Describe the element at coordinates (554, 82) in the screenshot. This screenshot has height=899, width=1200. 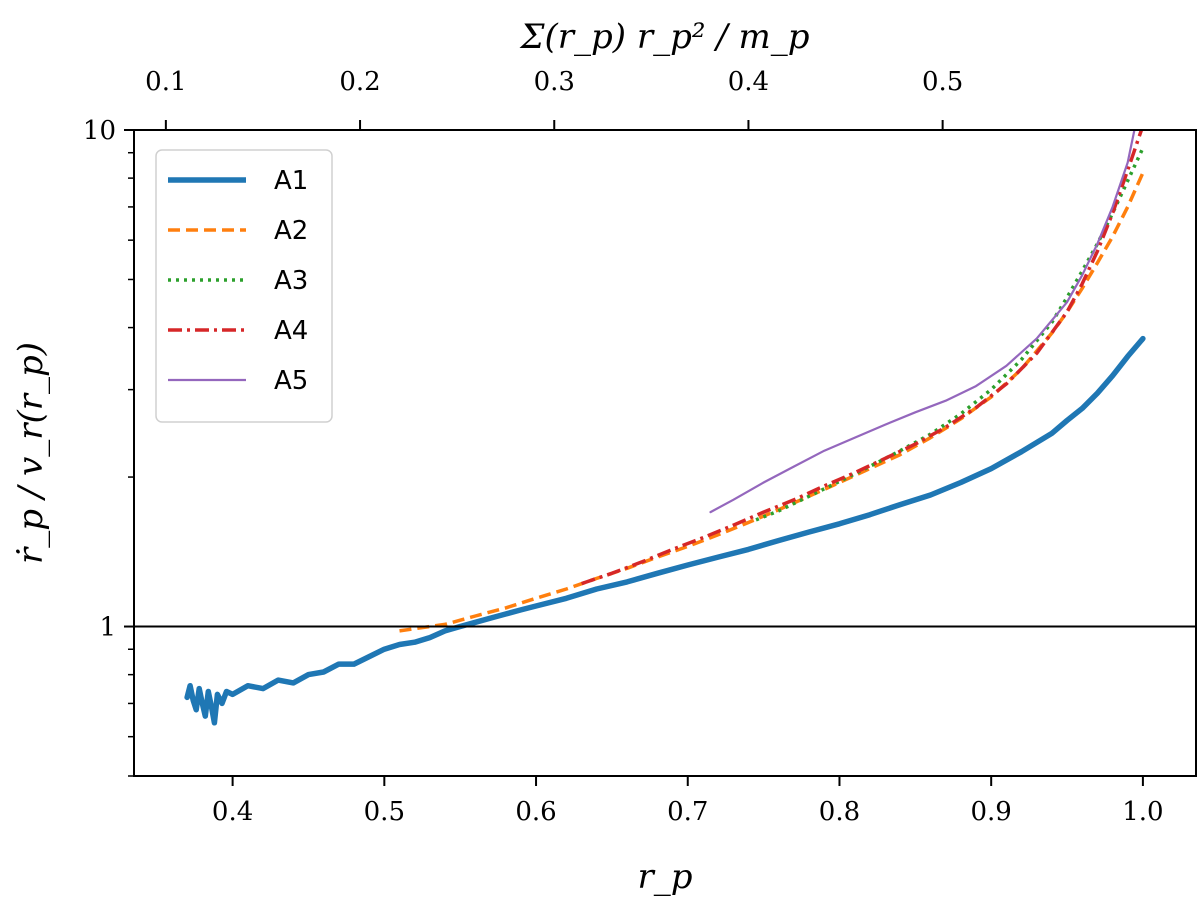
I see `top-x-tick-label: 0.3` at that location.